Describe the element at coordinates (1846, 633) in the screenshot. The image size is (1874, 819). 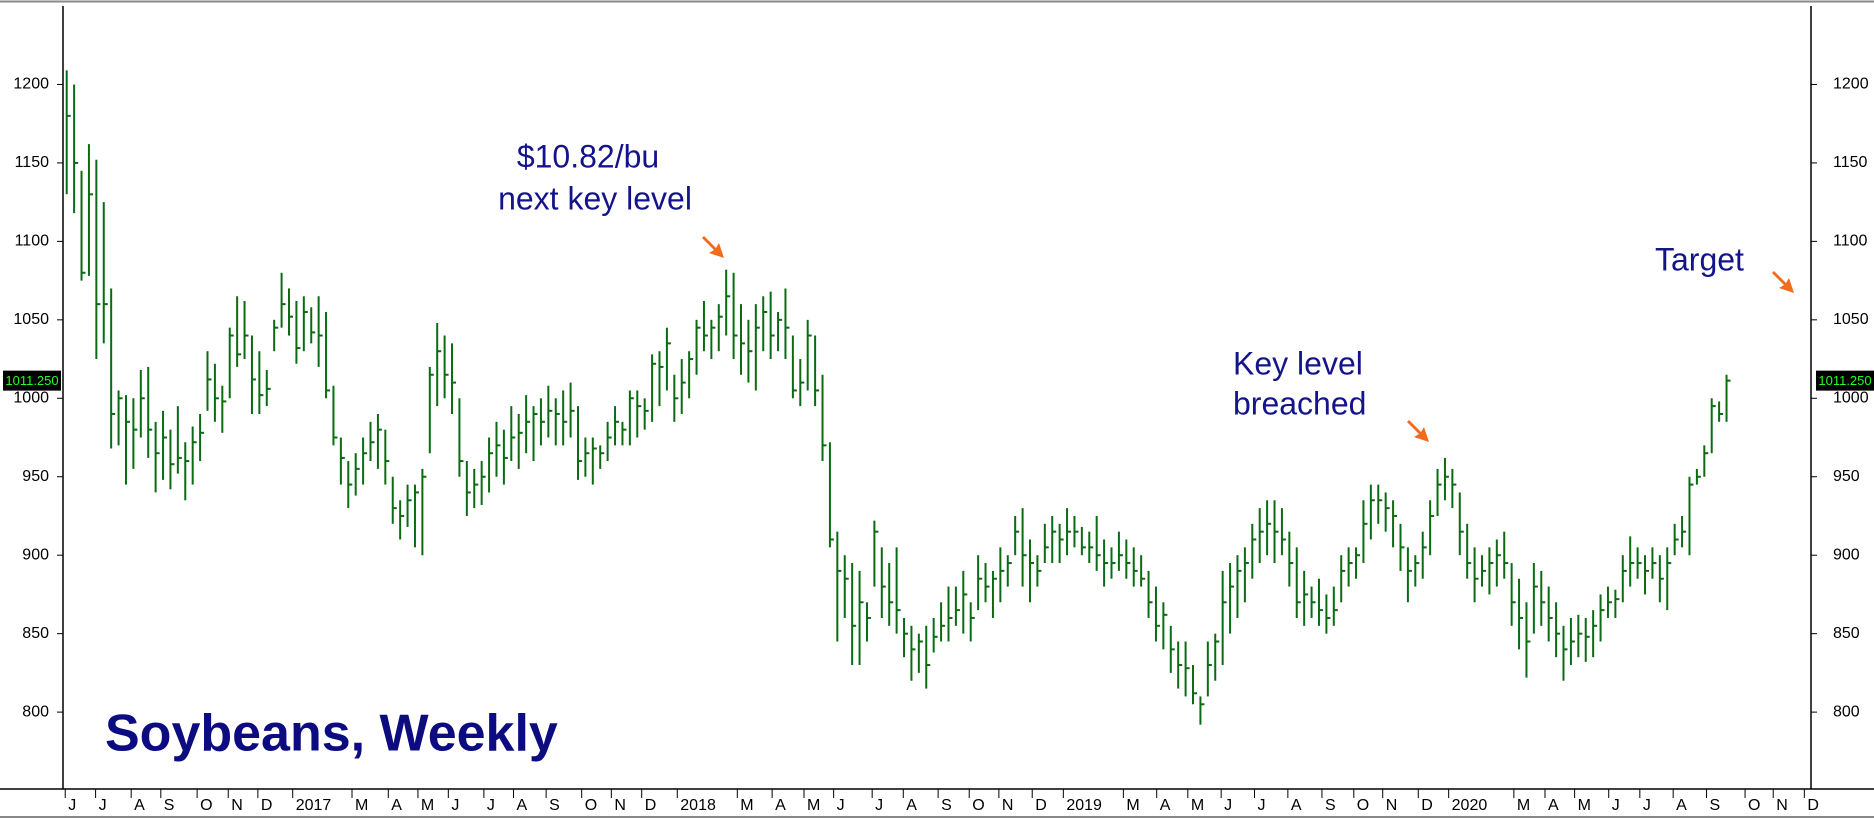
I see `y2-tick-label: 850` at that location.